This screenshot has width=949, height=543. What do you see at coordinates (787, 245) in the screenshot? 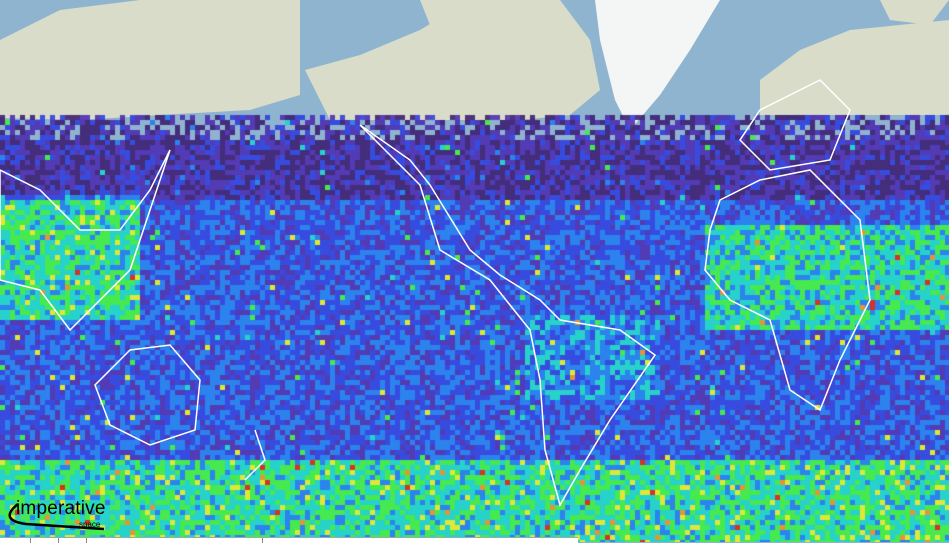
I see `coast-africa-europe` at bounding box center [787, 245].